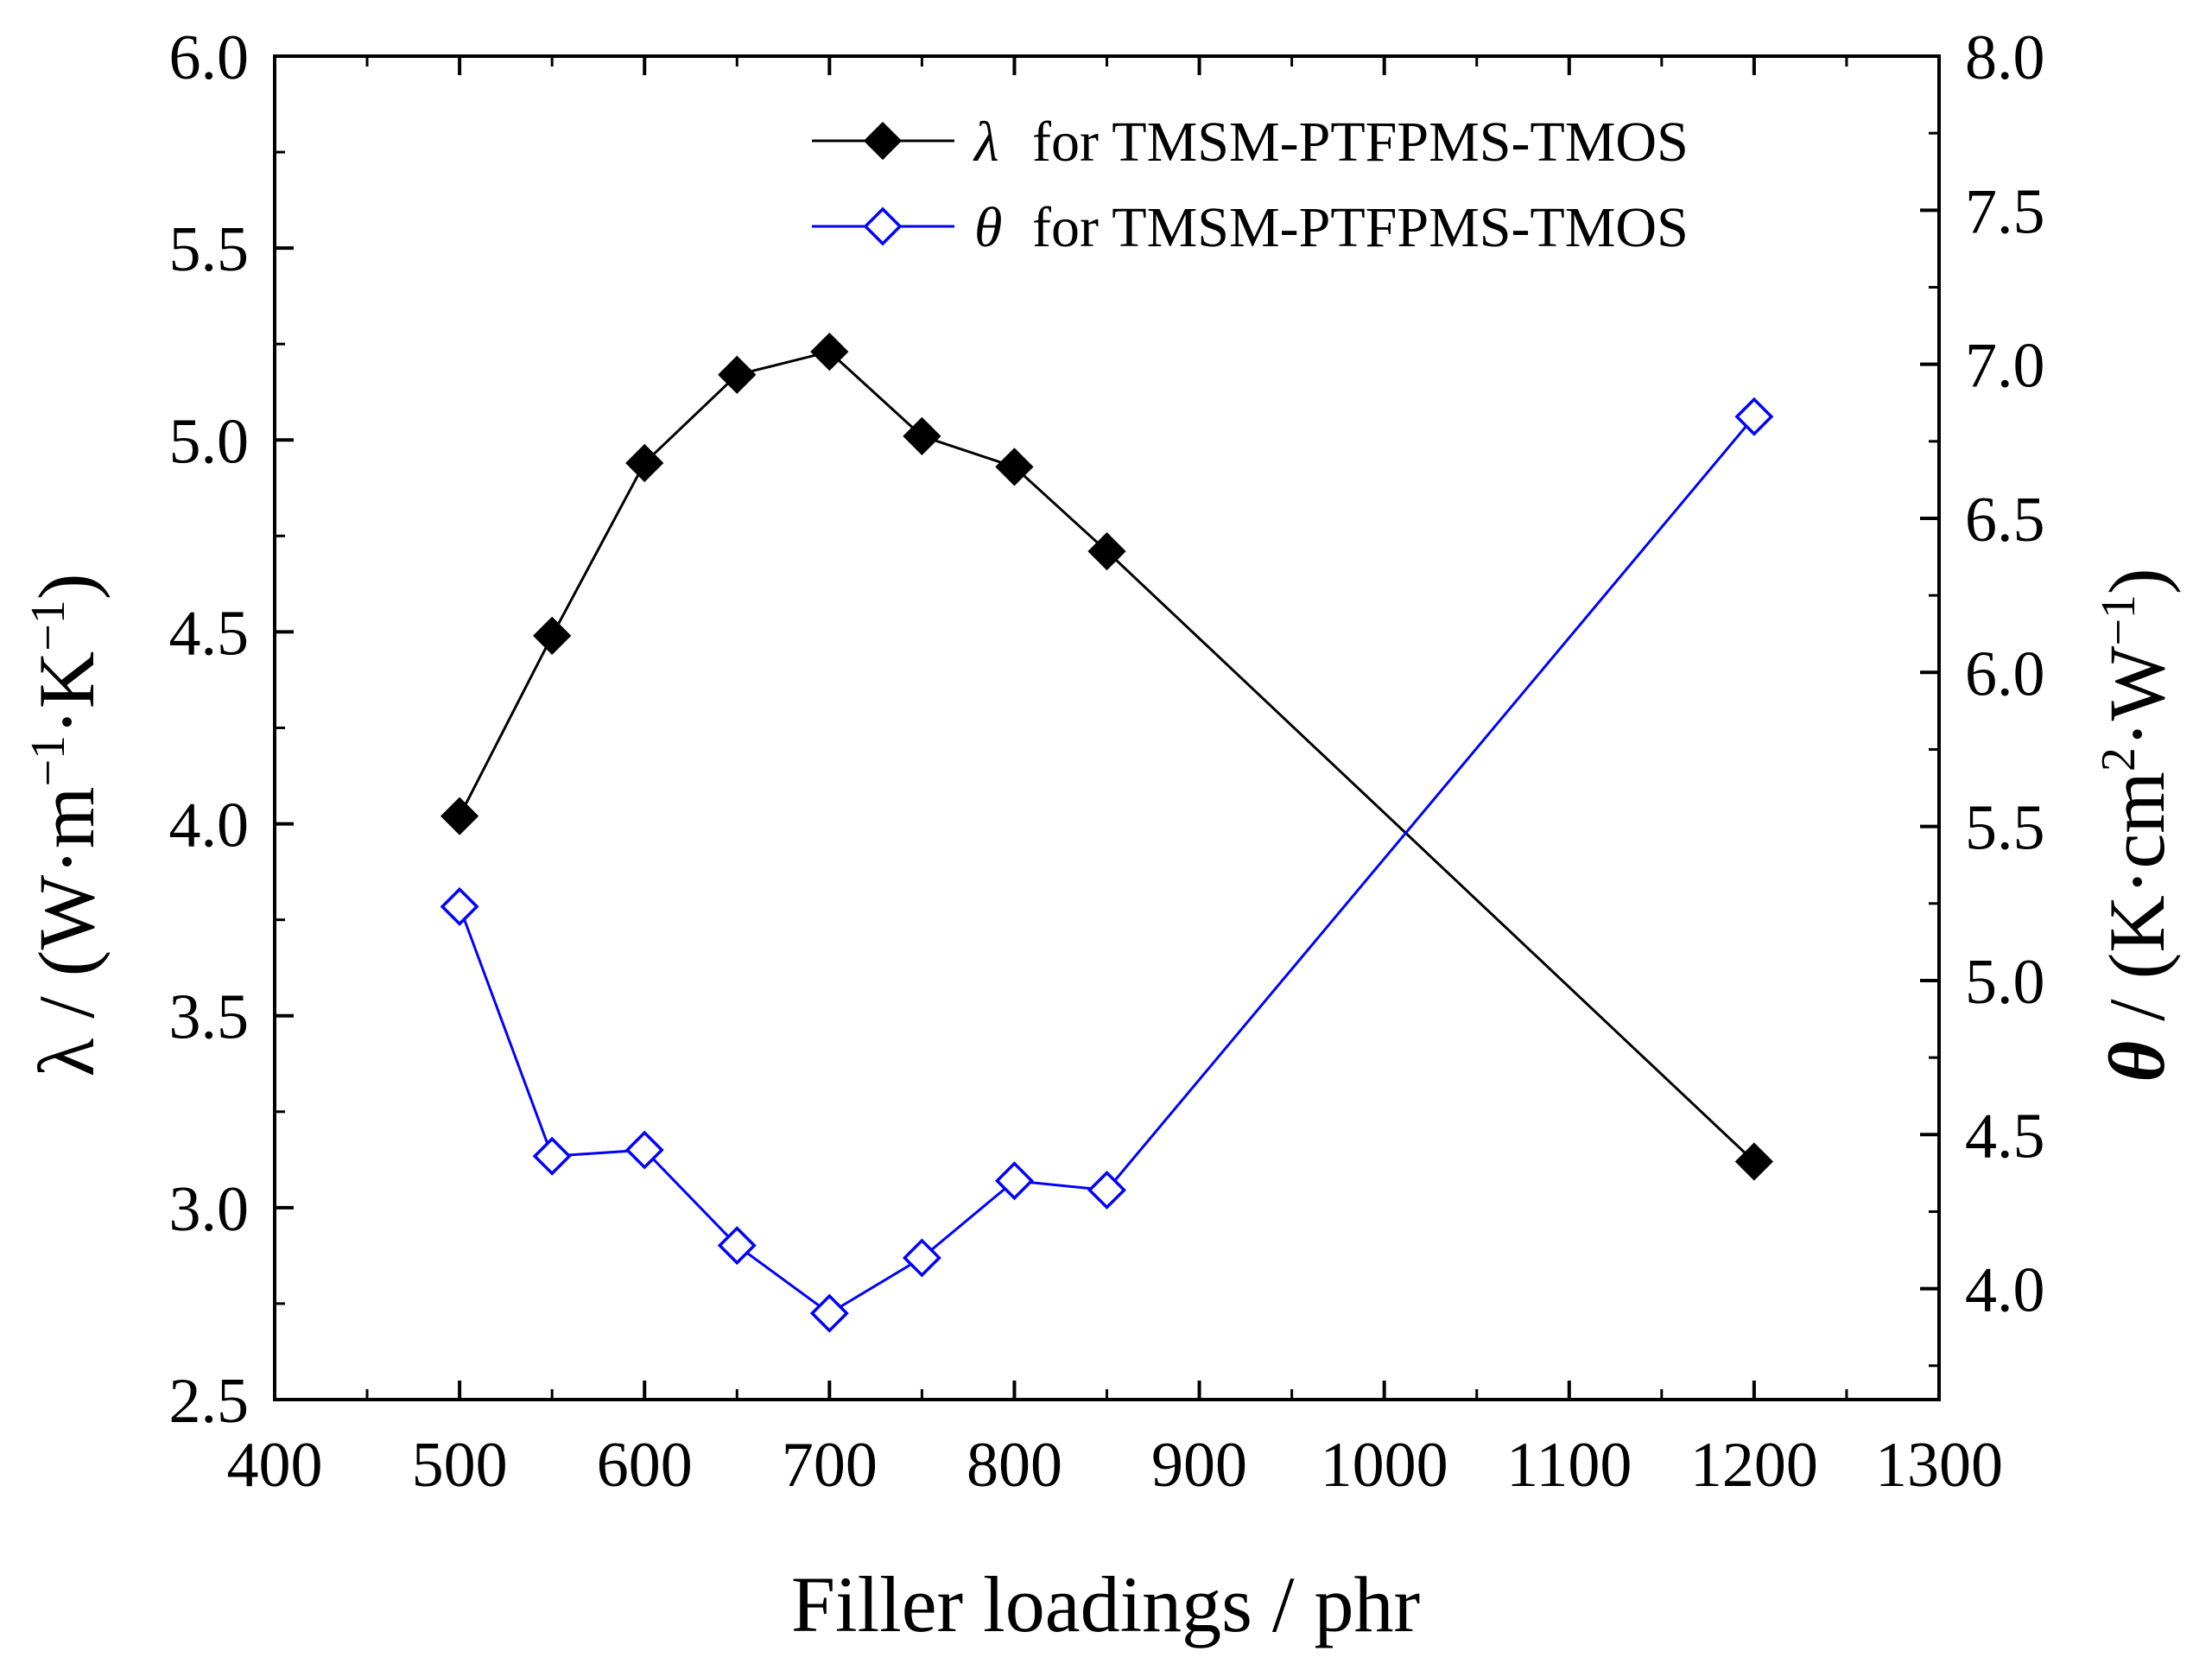 Image resolution: width=2212 pixels, height=1670 pixels. Describe the element at coordinates (48, 761) in the screenshot. I see `y-left-title-sup1: −1` at that location.